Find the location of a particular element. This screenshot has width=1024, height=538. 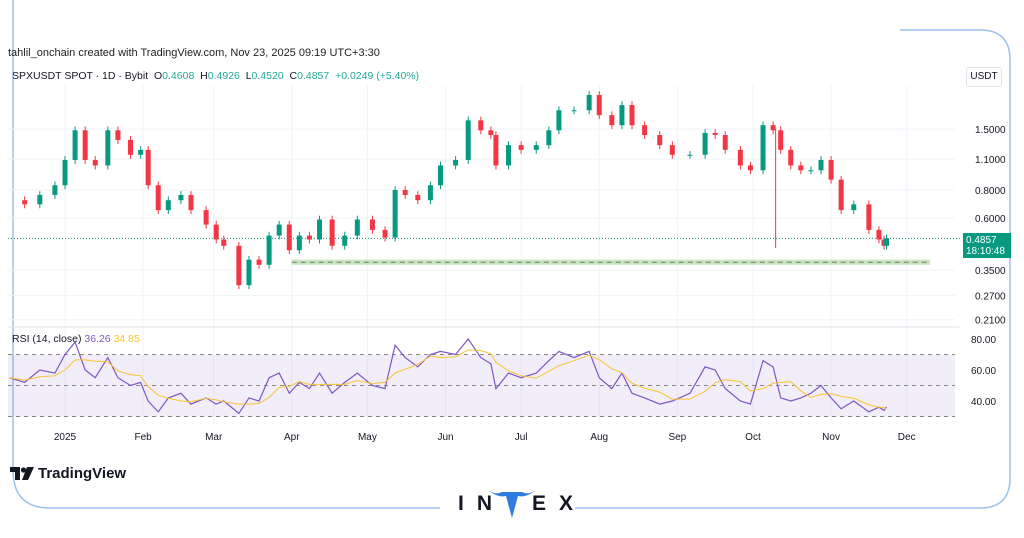

low-label: L is located at coordinates (248, 76).